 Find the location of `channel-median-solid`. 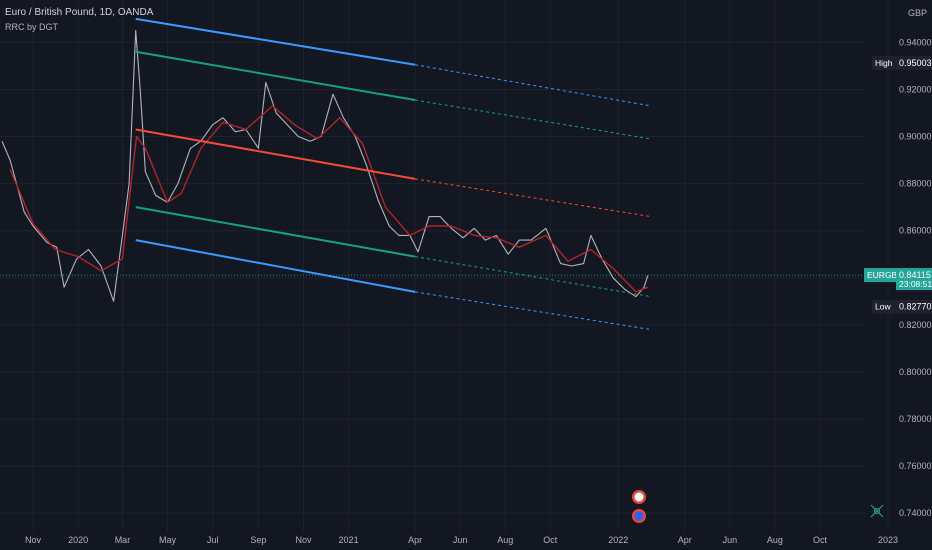

channel-median-solid is located at coordinates (275, 154).